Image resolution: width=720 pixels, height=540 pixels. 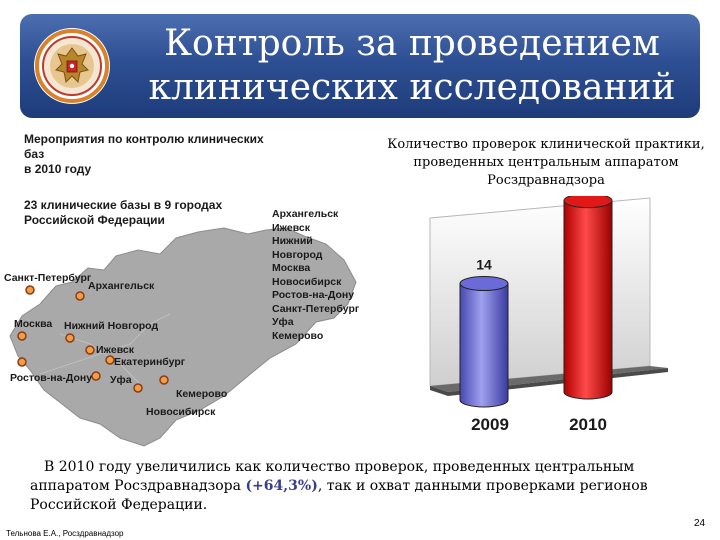 I want to click on city-marker-izhevsk, so click(x=90, y=350).